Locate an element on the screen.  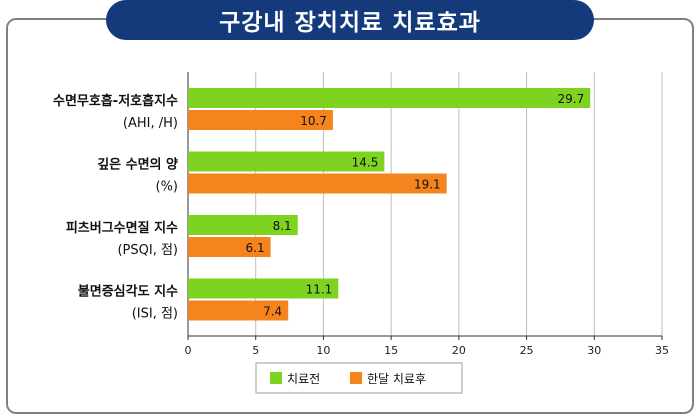
x-tick-label: 10 is located at coordinates (323, 350).